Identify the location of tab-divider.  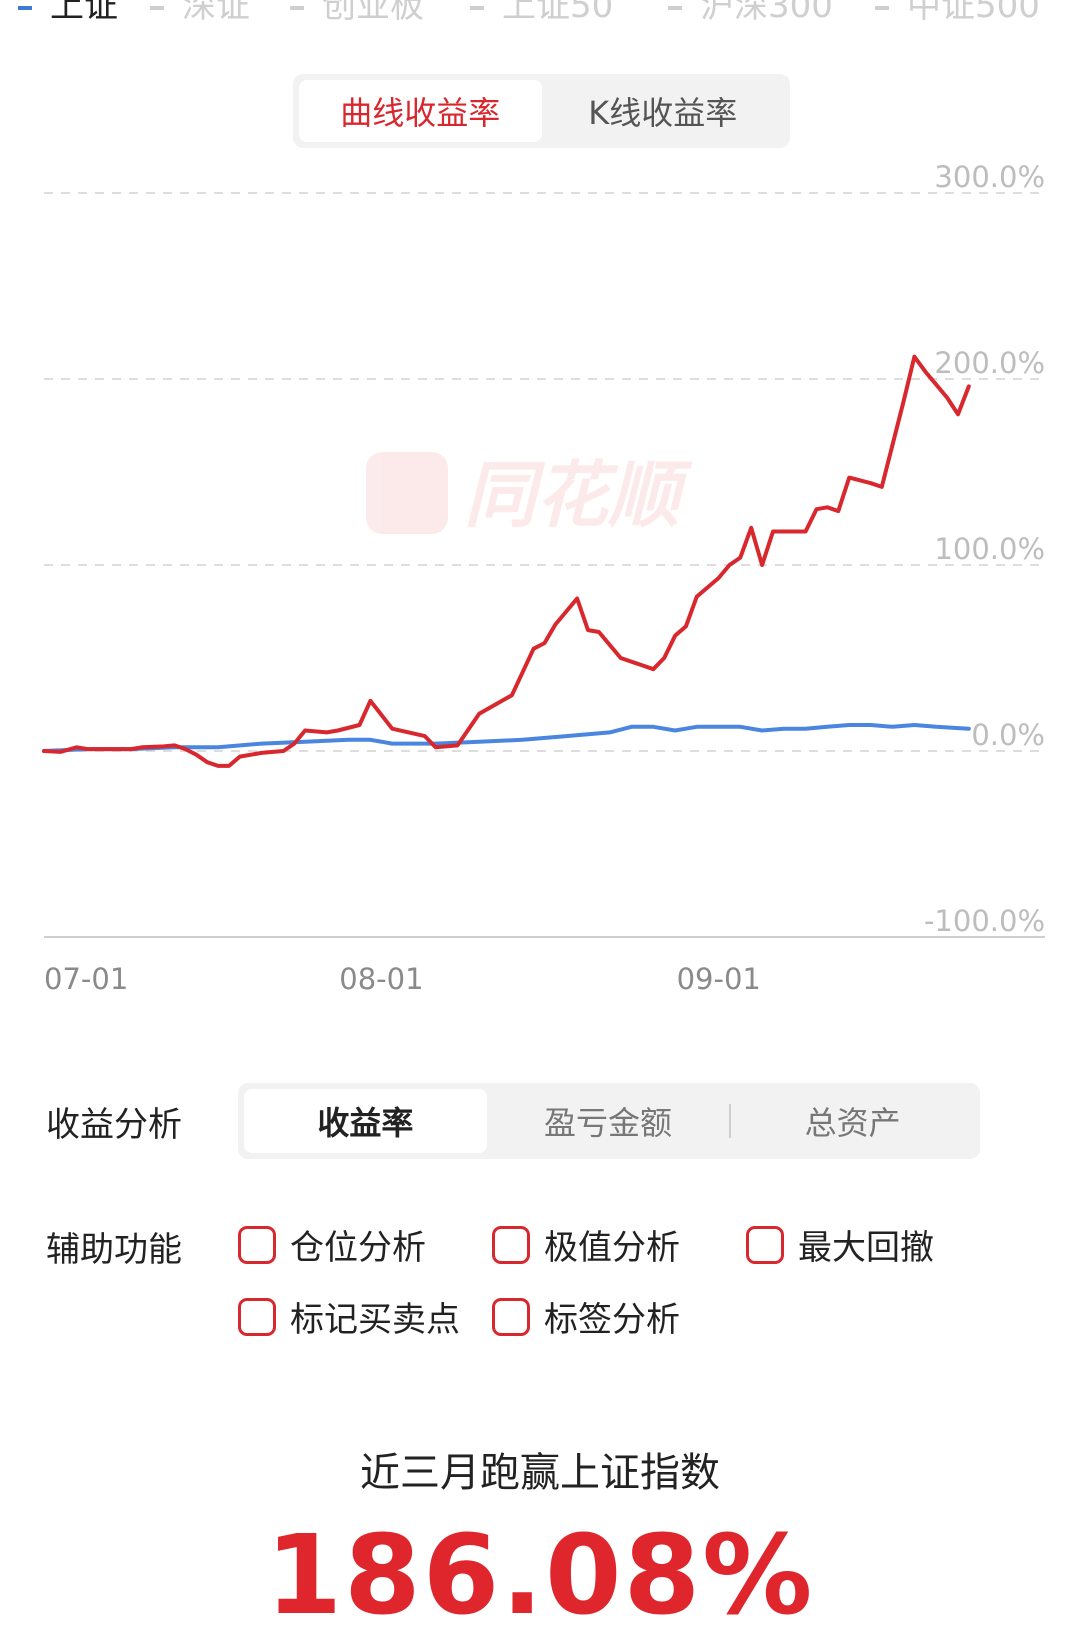
(730, 1121).